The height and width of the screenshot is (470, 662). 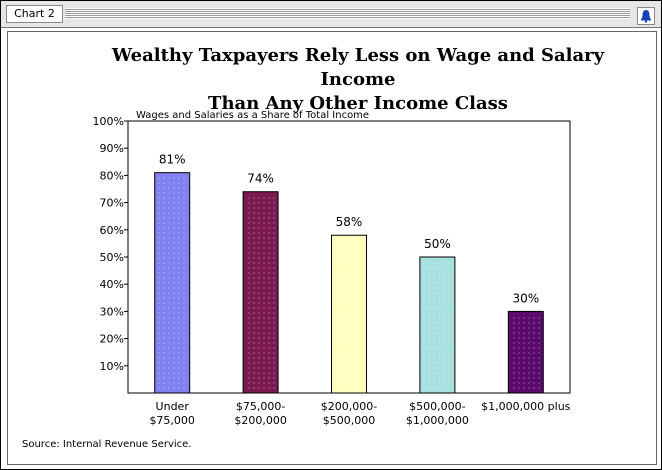 I want to click on y-tick-label: 40%, so click(x=112, y=284).